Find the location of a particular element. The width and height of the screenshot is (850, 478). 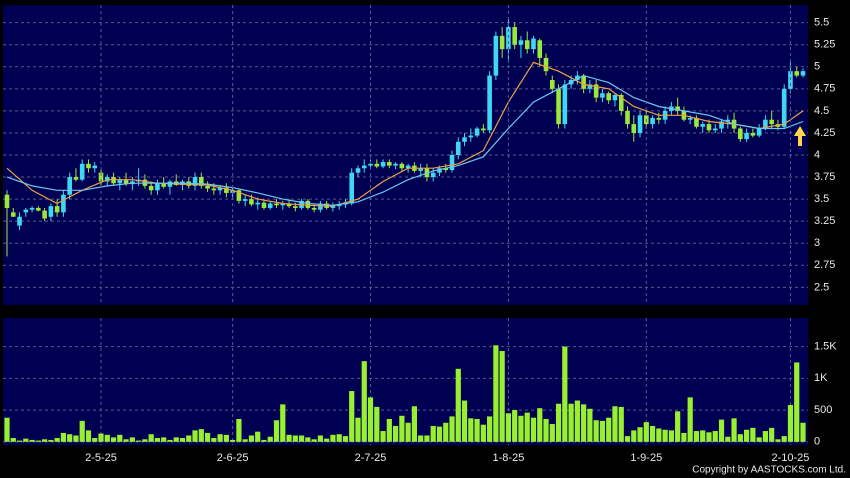

y-tick-label: 5 is located at coordinates (817, 67).